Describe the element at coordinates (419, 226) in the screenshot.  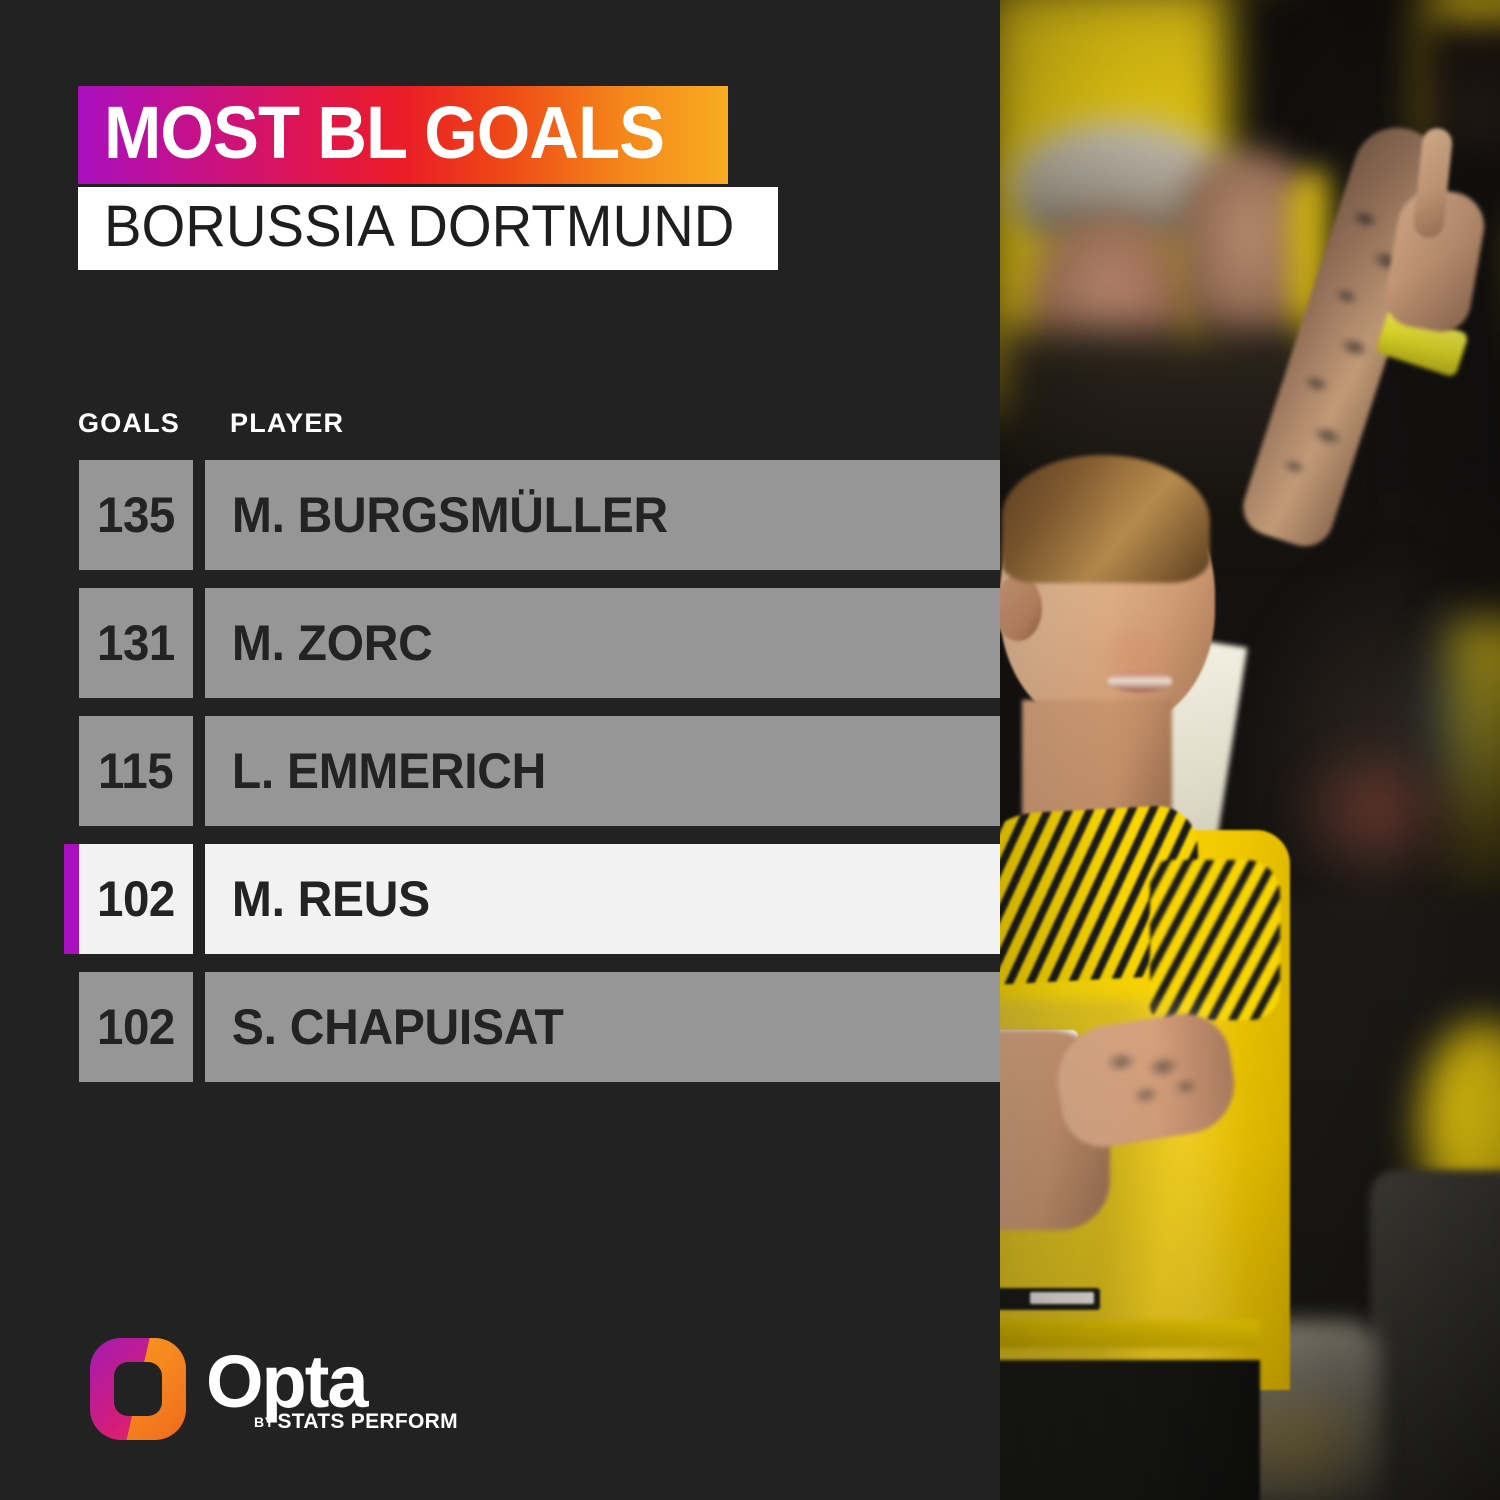
I see `page-subtitle: BORUSSIA DORTMUND` at that location.